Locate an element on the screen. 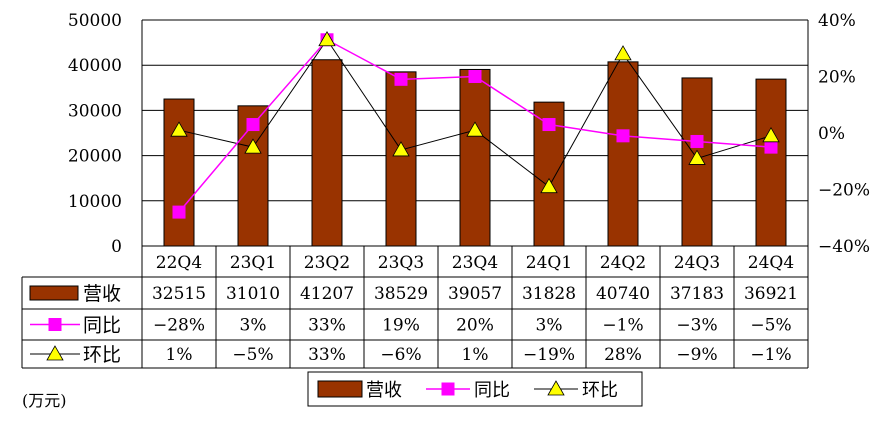 This screenshot has width=878, height=434. y-left-tick-label: 10000 is located at coordinates (95, 202).